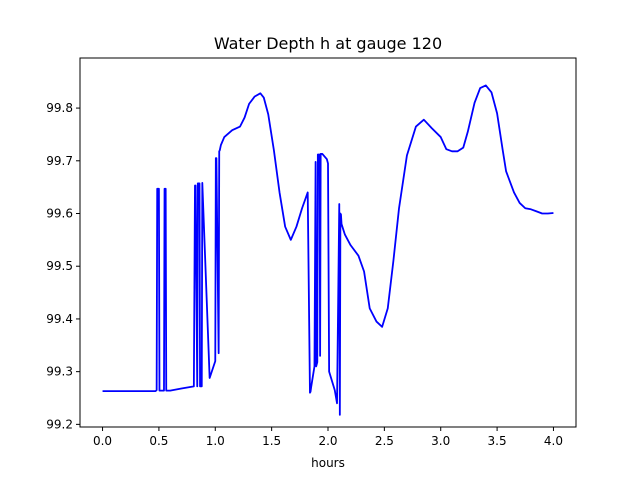 This screenshot has height=480, width=640. I want to click on x-tick-label: 1.5, so click(271, 441).